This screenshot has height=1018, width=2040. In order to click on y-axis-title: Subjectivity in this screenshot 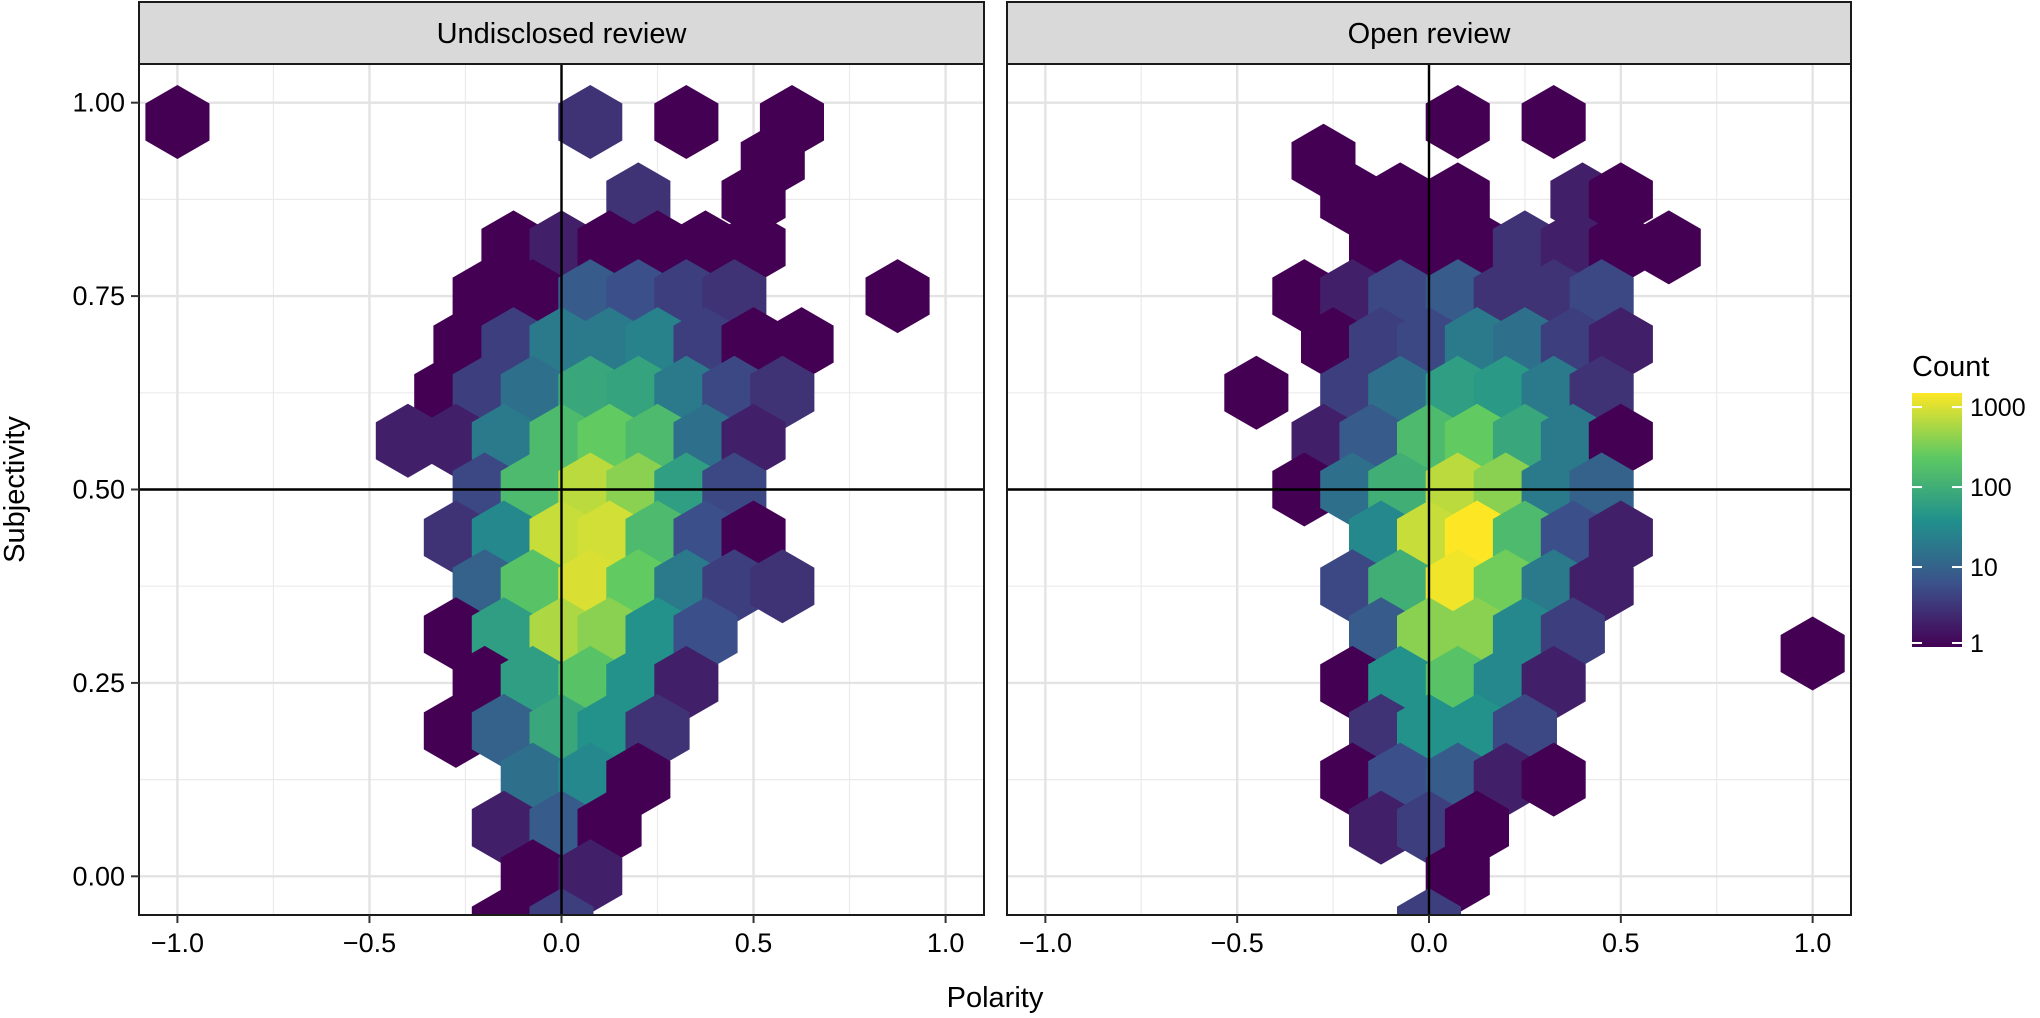, I will do `click(15, 489)`.